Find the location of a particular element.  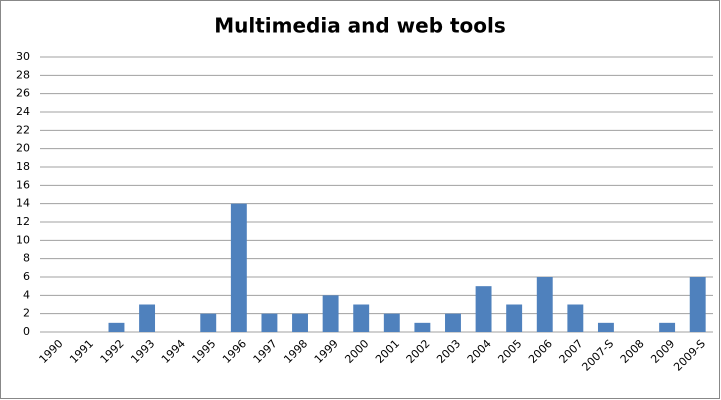

y-tick-label: 12 is located at coordinates (23, 221).